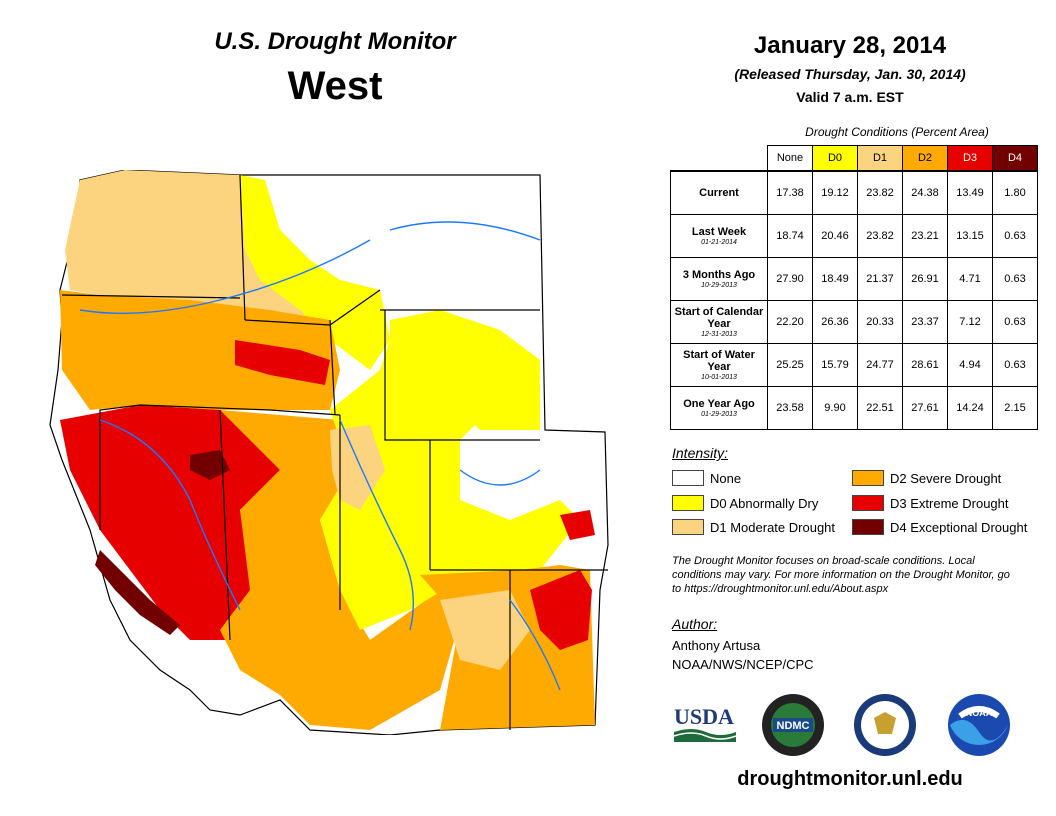 The height and width of the screenshot is (816, 1056). What do you see at coordinates (885, 725) in the screenshot?
I see `doc-seal-logo` at bounding box center [885, 725].